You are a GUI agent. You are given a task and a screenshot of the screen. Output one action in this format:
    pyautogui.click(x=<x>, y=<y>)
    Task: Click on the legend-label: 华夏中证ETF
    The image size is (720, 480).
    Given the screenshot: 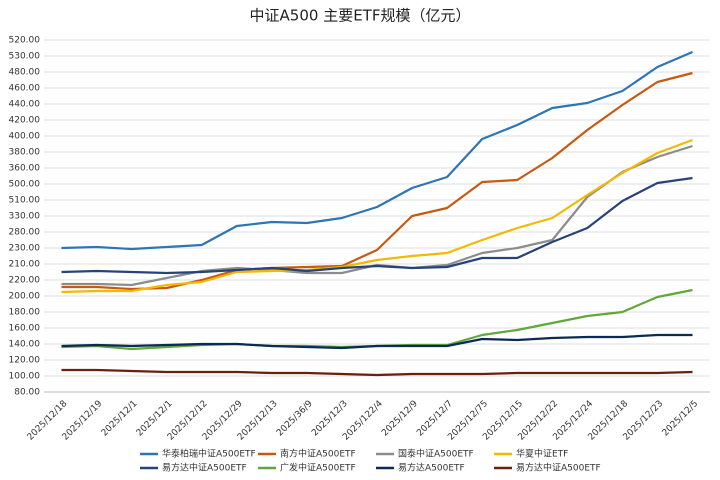 What is the action you would take?
    pyautogui.click(x=542, y=454)
    